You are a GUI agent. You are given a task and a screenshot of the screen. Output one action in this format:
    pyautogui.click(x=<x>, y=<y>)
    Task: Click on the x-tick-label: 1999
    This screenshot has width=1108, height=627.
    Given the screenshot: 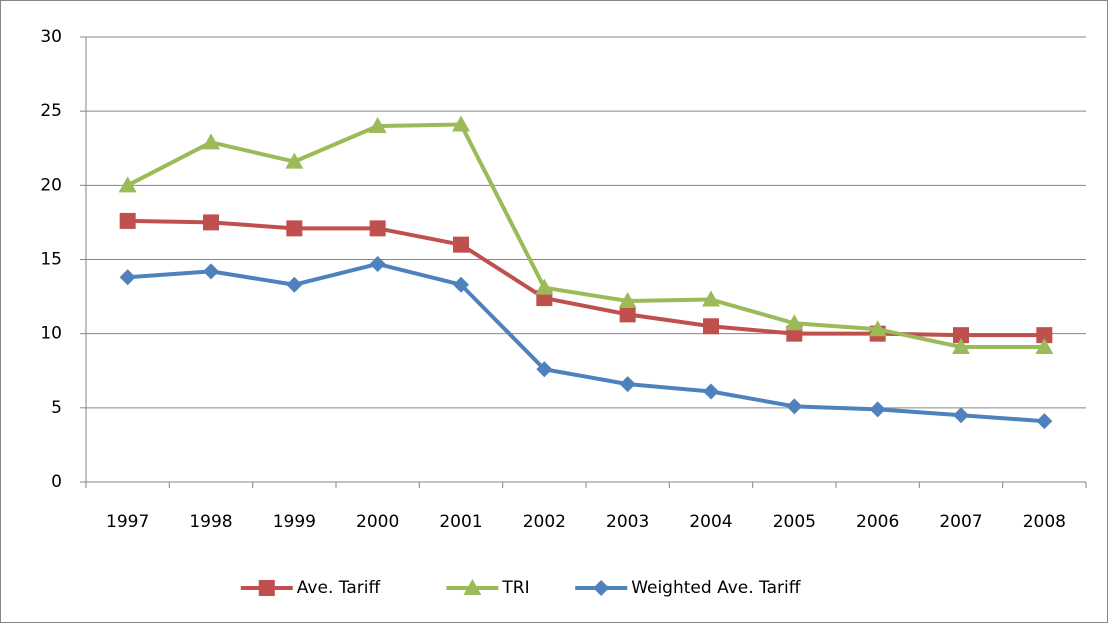 What is the action you would take?
    pyautogui.click(x=294, y=522)
    